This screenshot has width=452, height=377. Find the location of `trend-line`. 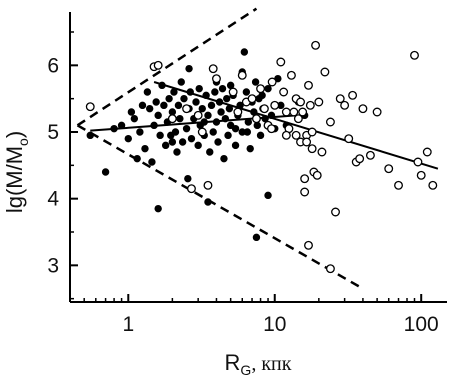

trend-line is located at coordinates (296, 125).